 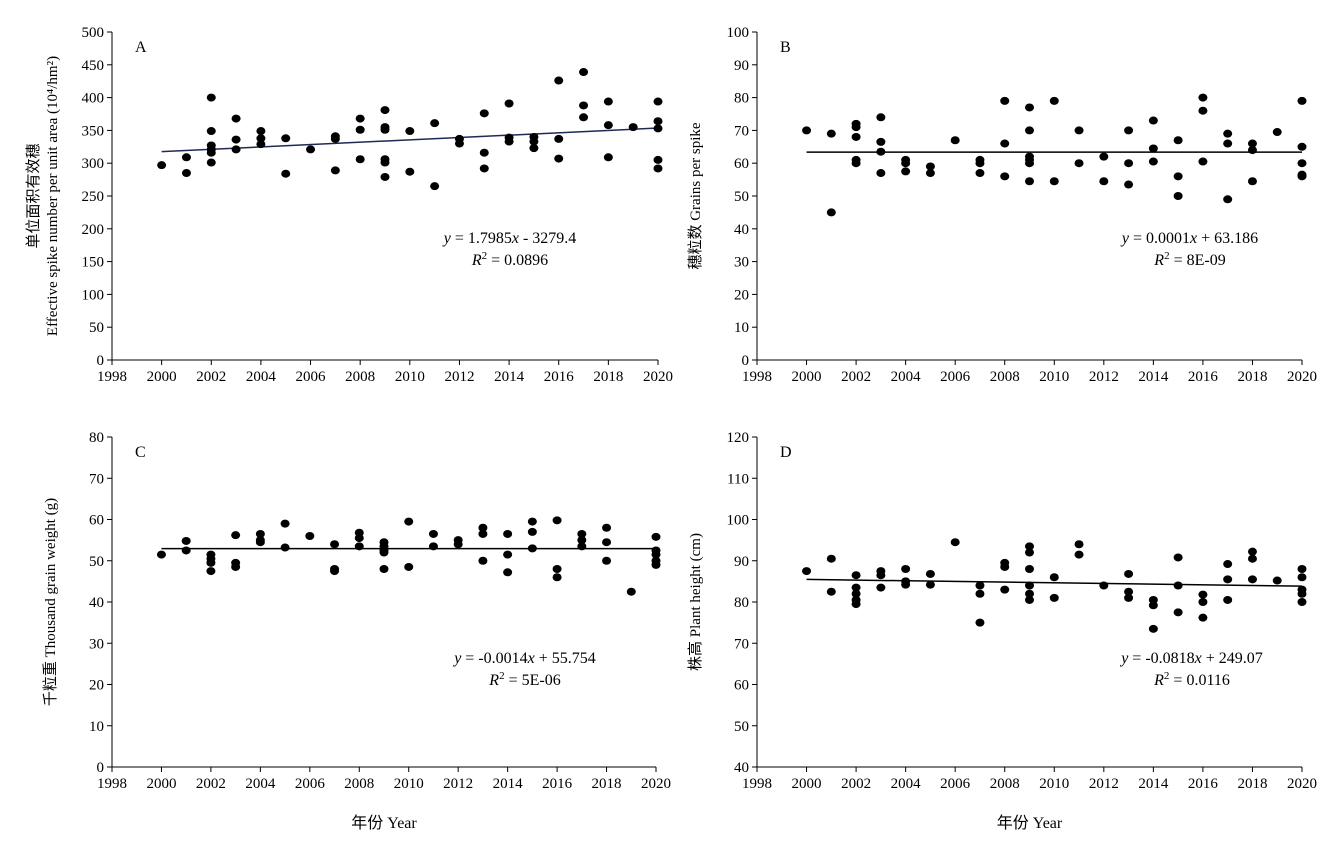 What do you see at coordinates (738, 438) in the screenshot?
I see `y-tick-label: 120` at bounding box center [738, 438].